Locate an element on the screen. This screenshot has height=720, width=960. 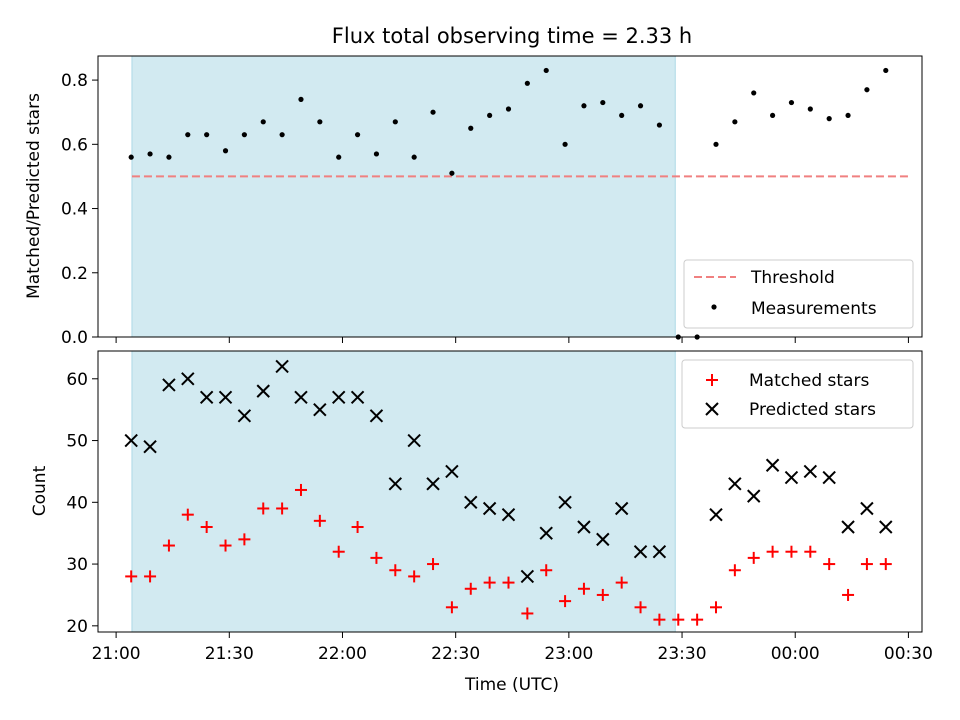
x-tick-label: 22:30 is located at coordinates (455, 654).